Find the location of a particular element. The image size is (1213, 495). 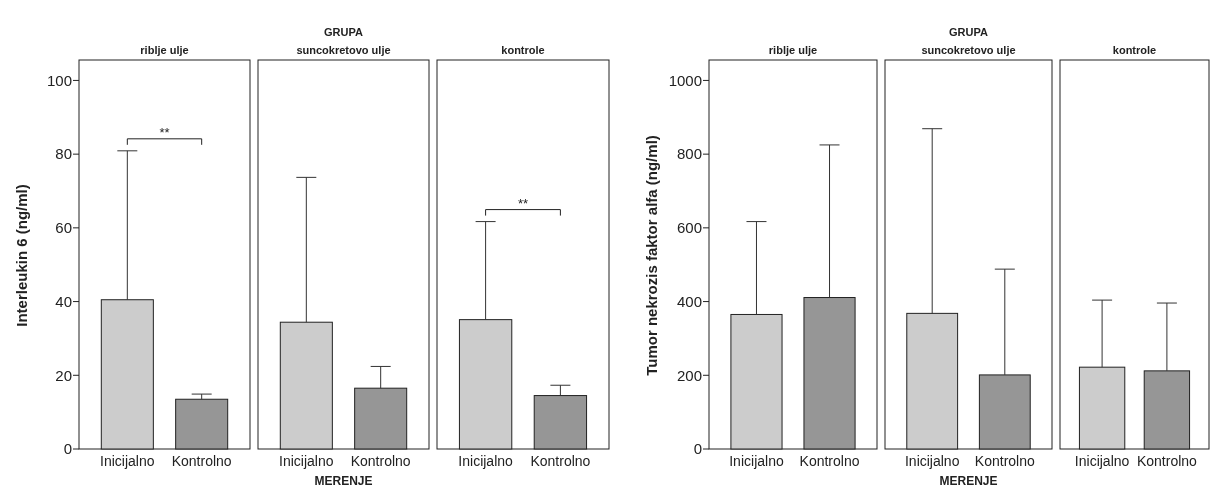

y-axis-title: Tumor nekrozis faktor alfa (ng/ml) is located at coordinates (651, 255).